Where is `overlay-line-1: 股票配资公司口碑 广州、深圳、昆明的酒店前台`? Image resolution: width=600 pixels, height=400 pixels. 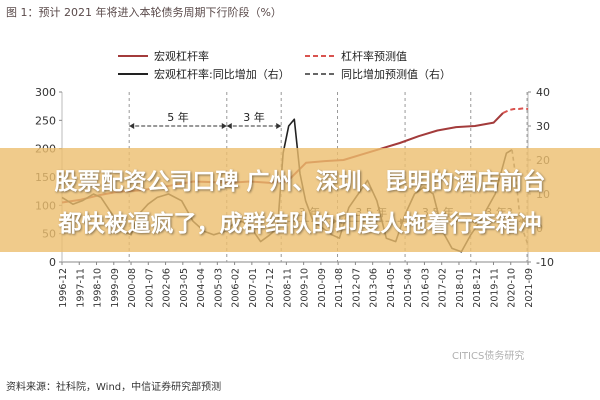
overlay-line-1: 股票配资公司口碑 广州、深圳、昆明的酒店前台 is located at coordinates (300, 182).